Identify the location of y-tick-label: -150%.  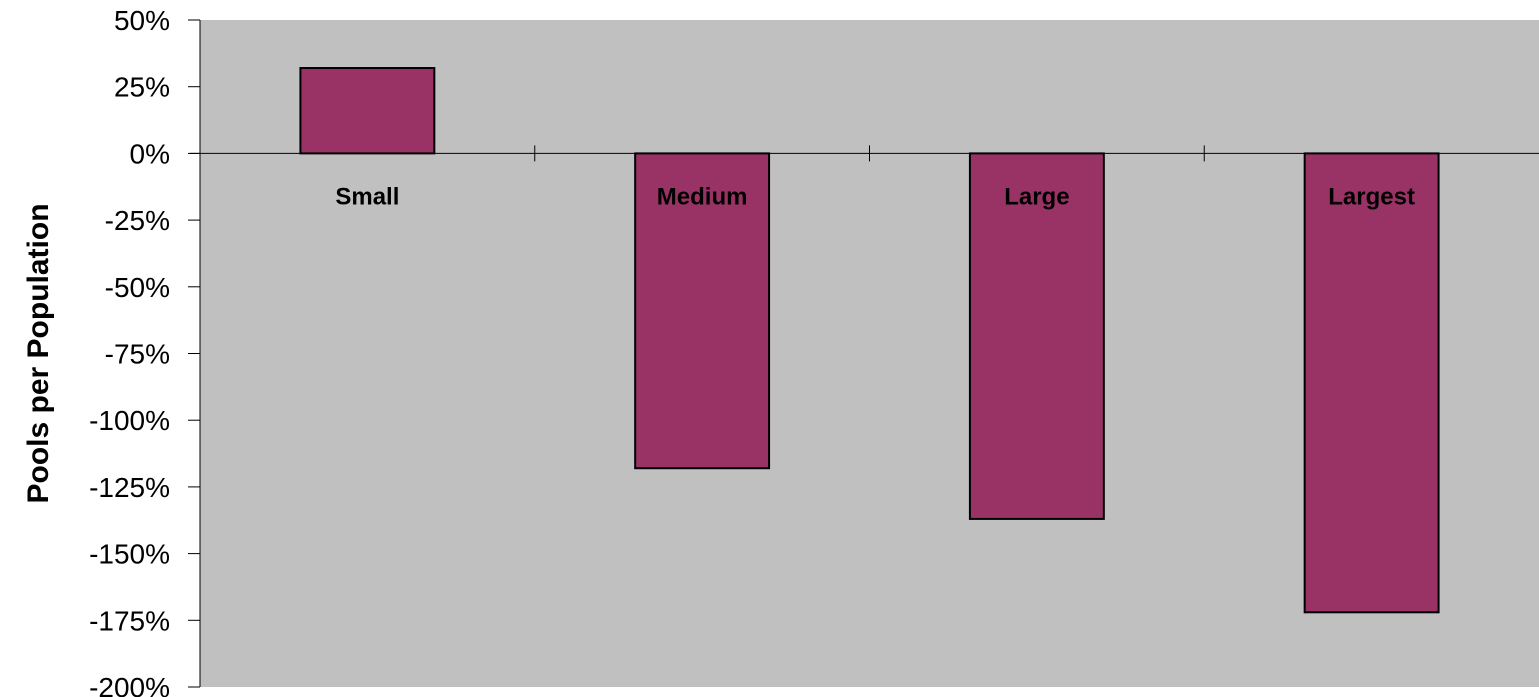
(129, 554).